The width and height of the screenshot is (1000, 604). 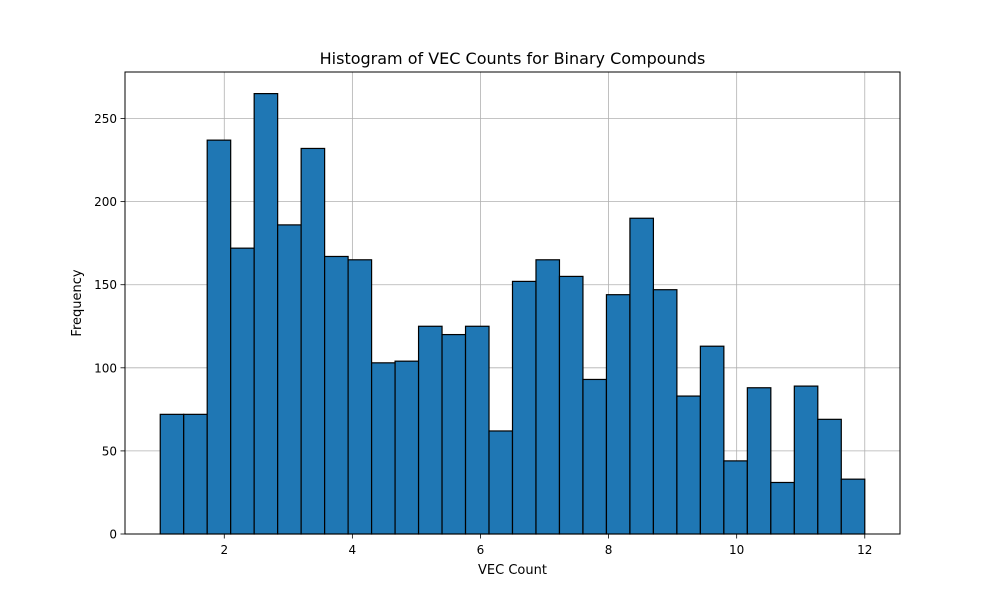 I want to click on x-tick-label: 12, so click(x=864, y=550).